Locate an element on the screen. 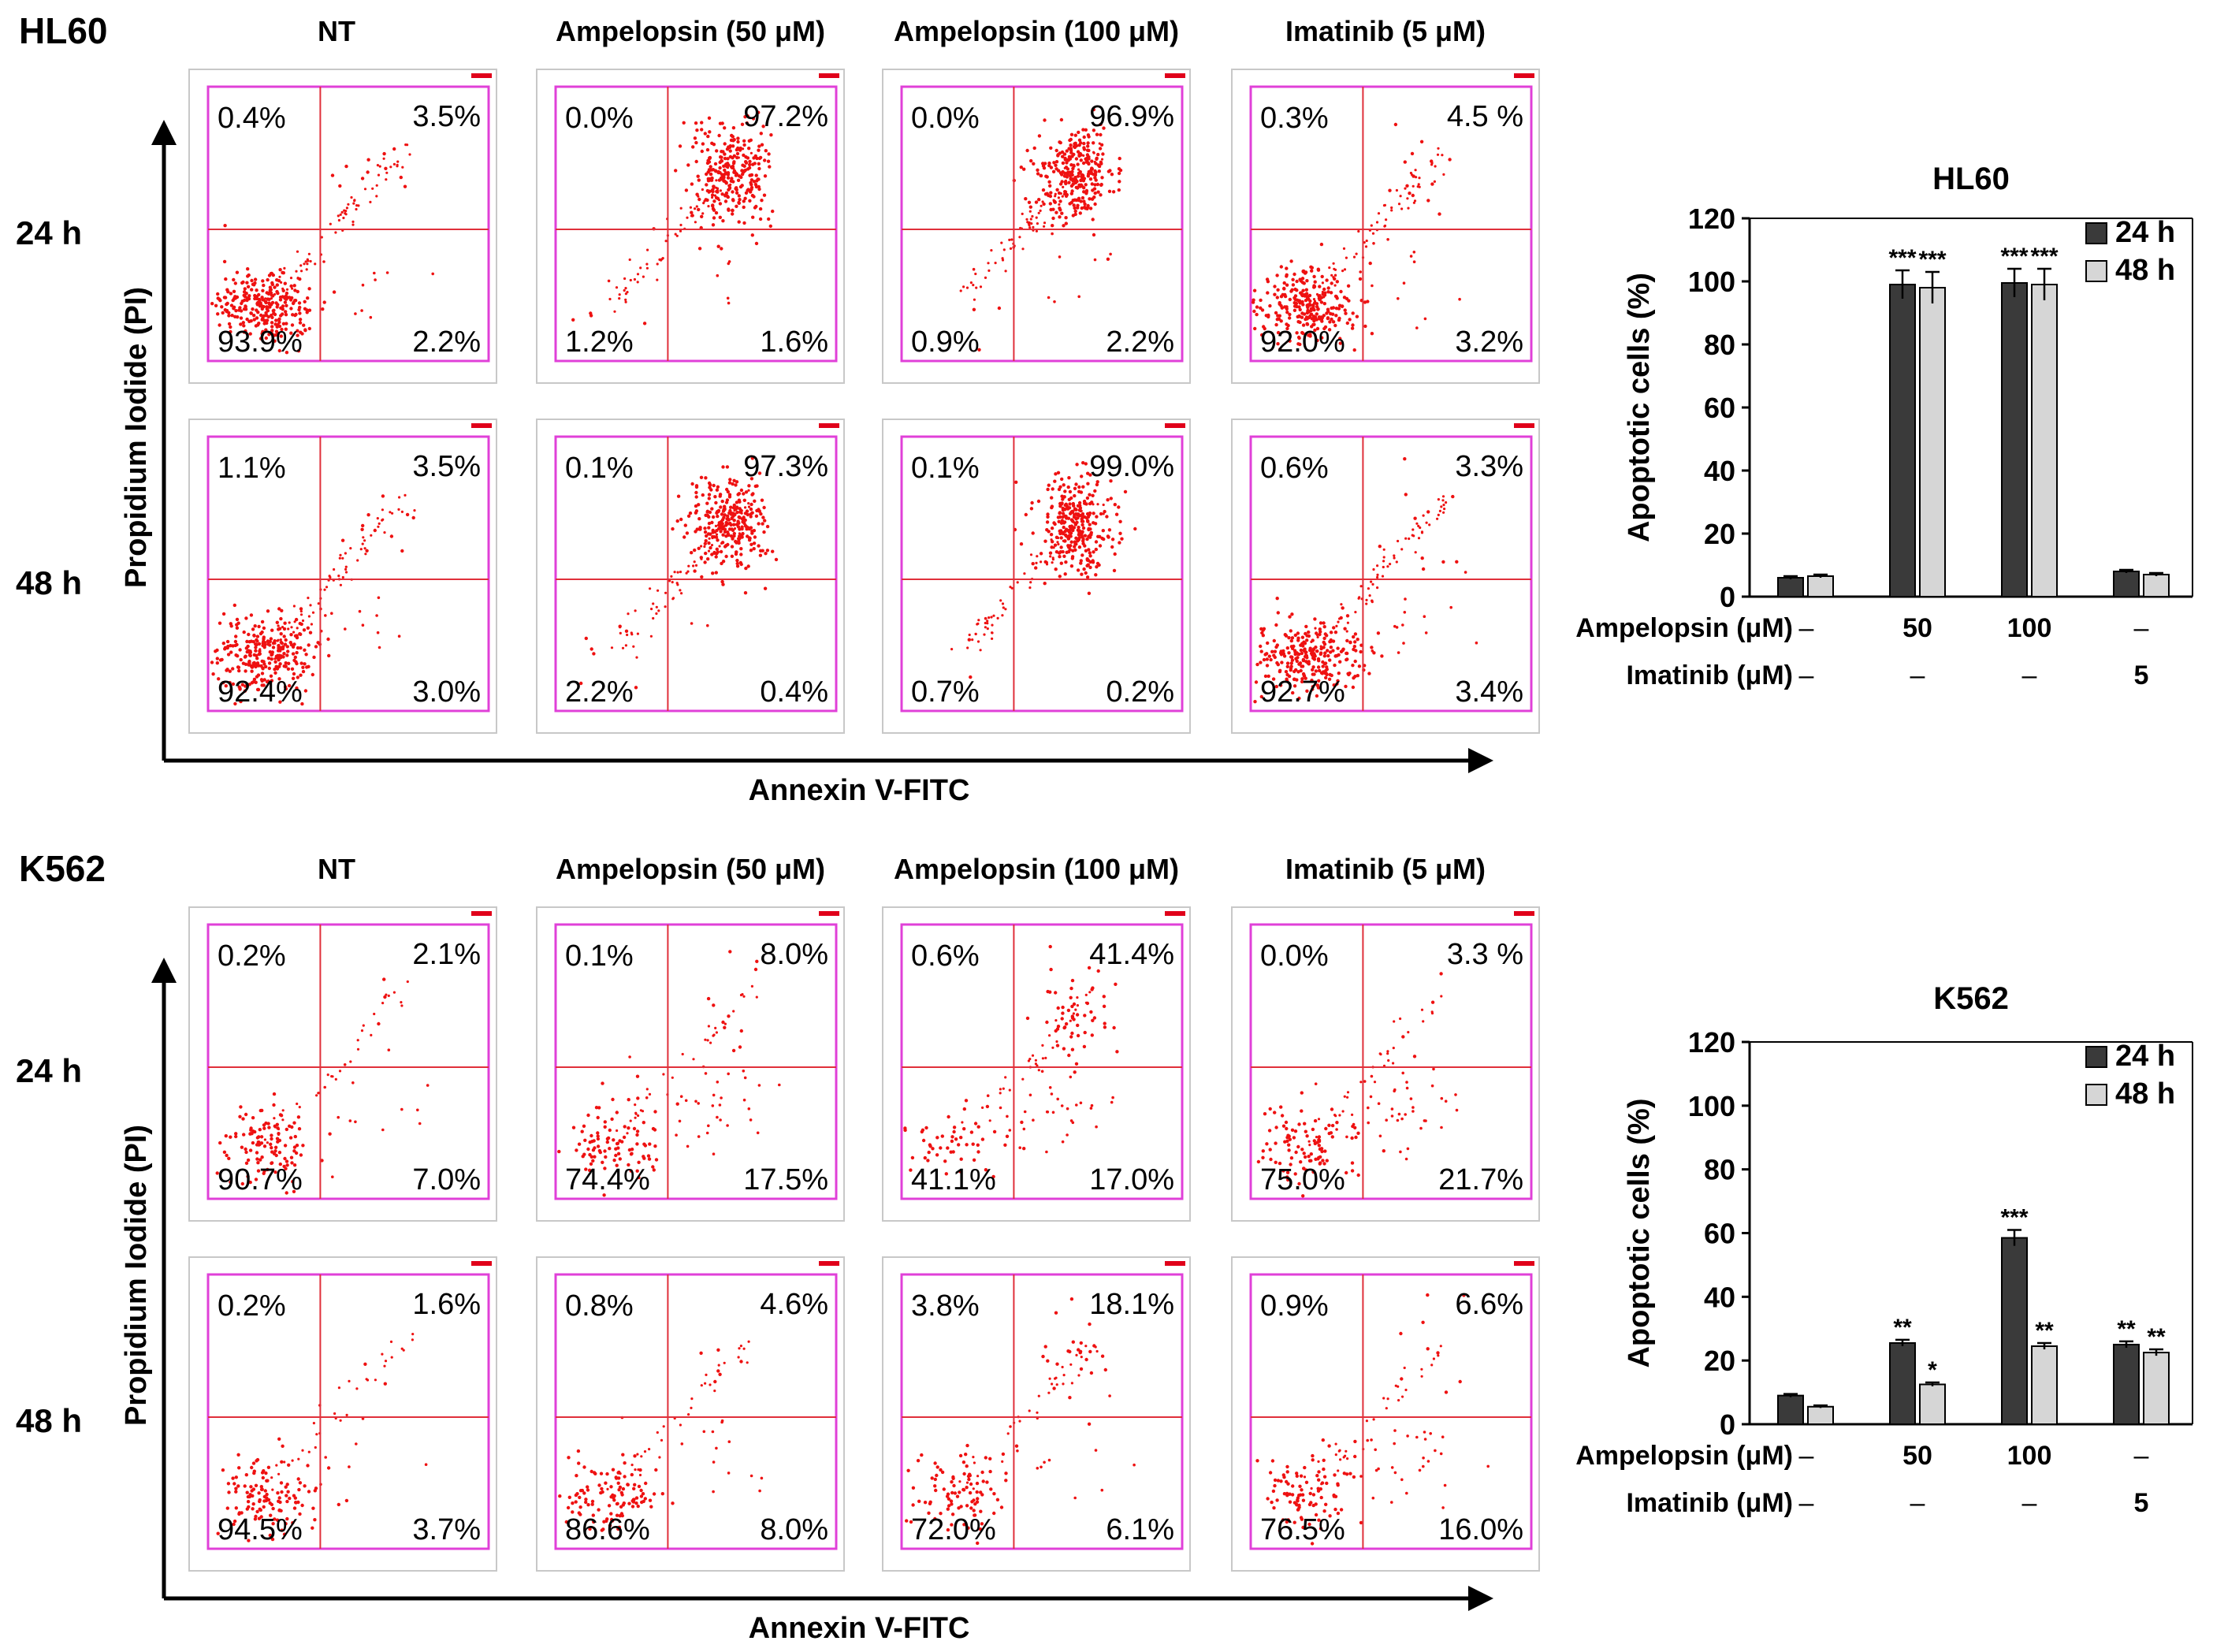 This screenshot has height=1652, width=2213. quadrant-q3-value: 92.7% is located at coordinates (1302, 692).